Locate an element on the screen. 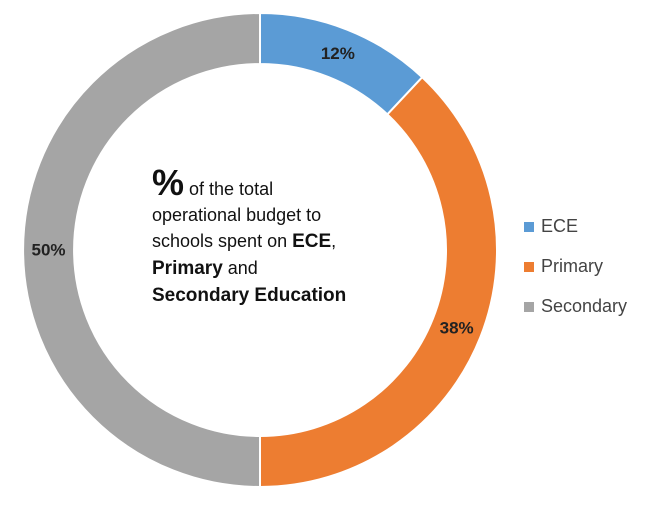  caption-primary: Primary is located at coordinates (187, 268).